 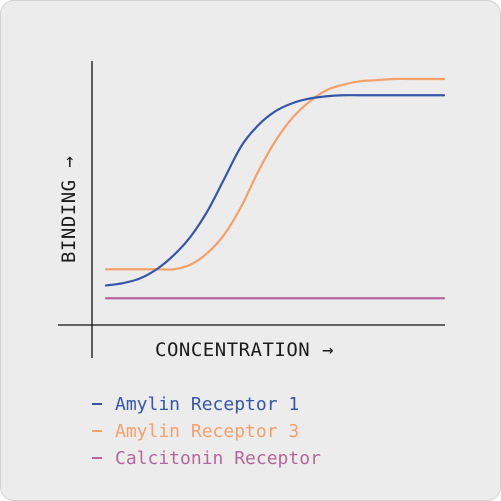 I want to click on legend-label-1: Amylin Receptor 1, so click(x=207, y=404).